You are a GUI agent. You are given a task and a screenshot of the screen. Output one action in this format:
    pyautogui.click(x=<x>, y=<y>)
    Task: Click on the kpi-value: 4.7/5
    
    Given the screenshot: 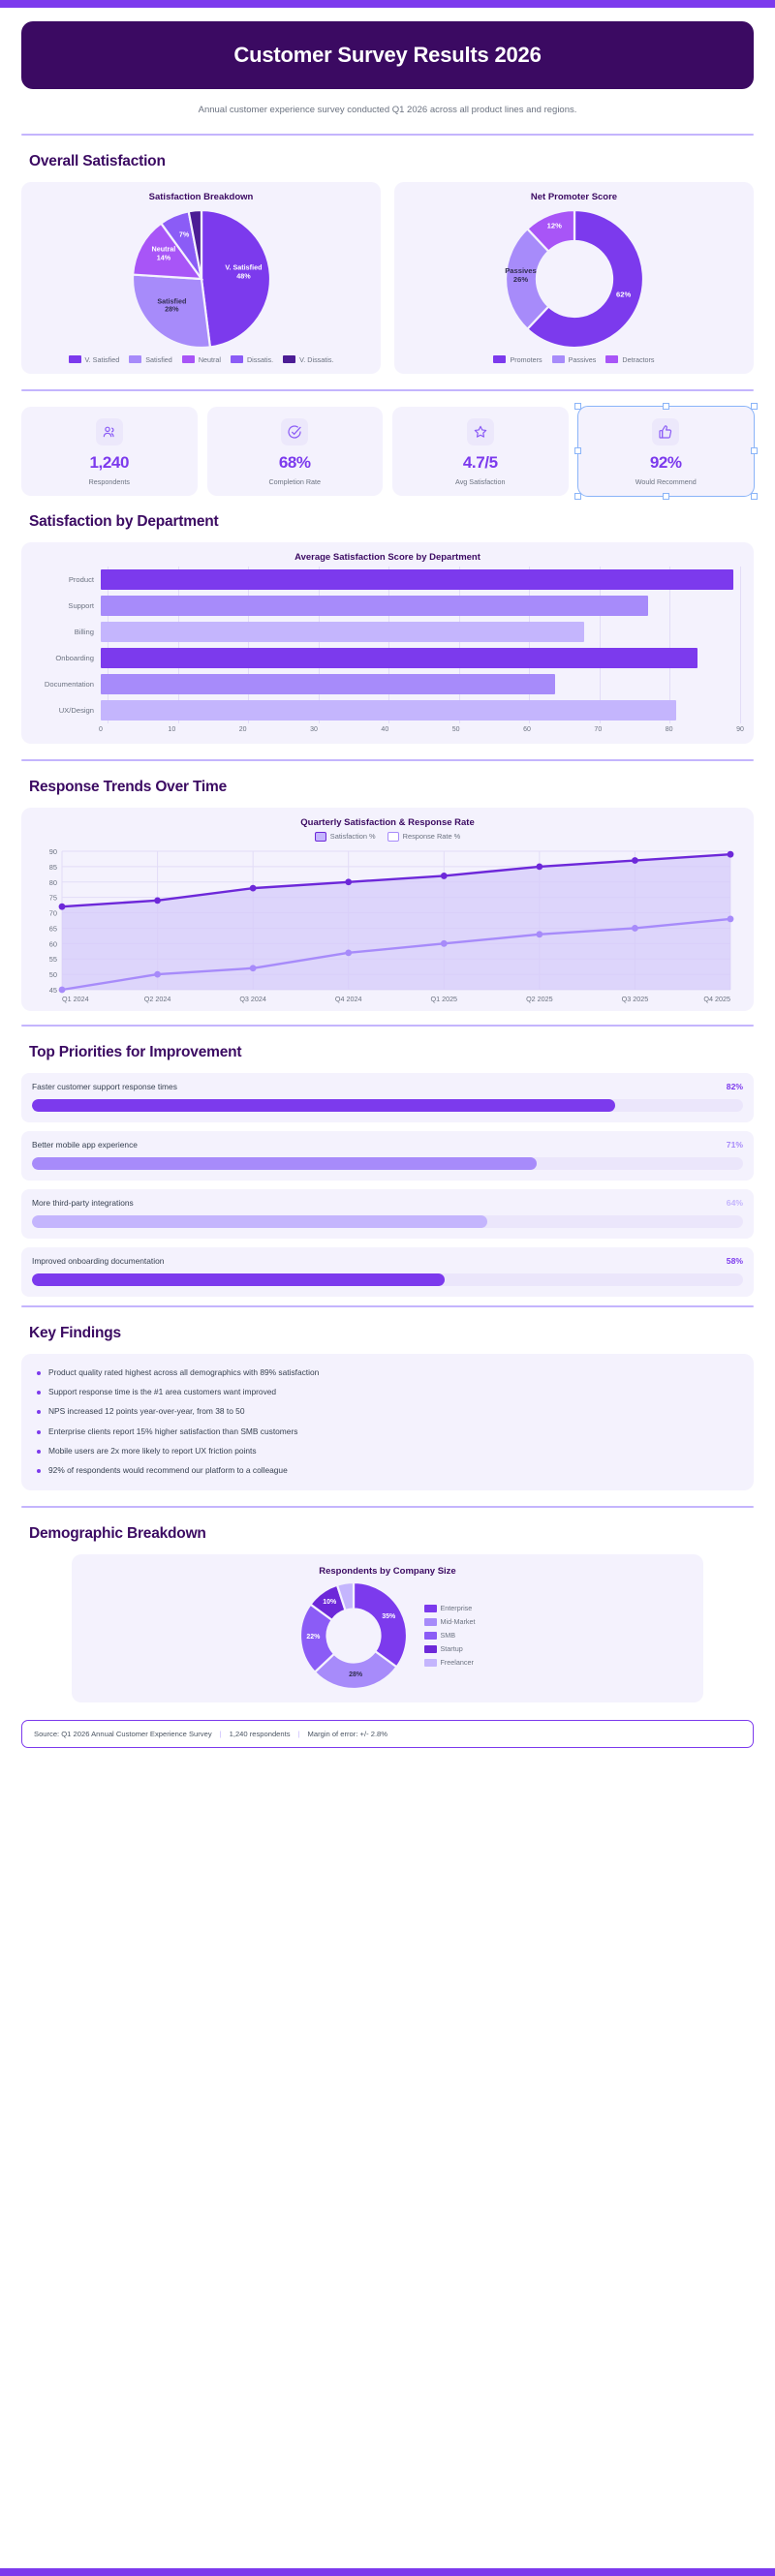 What is the action you would take?
    pyautogui.click(x=480, y=462)
    